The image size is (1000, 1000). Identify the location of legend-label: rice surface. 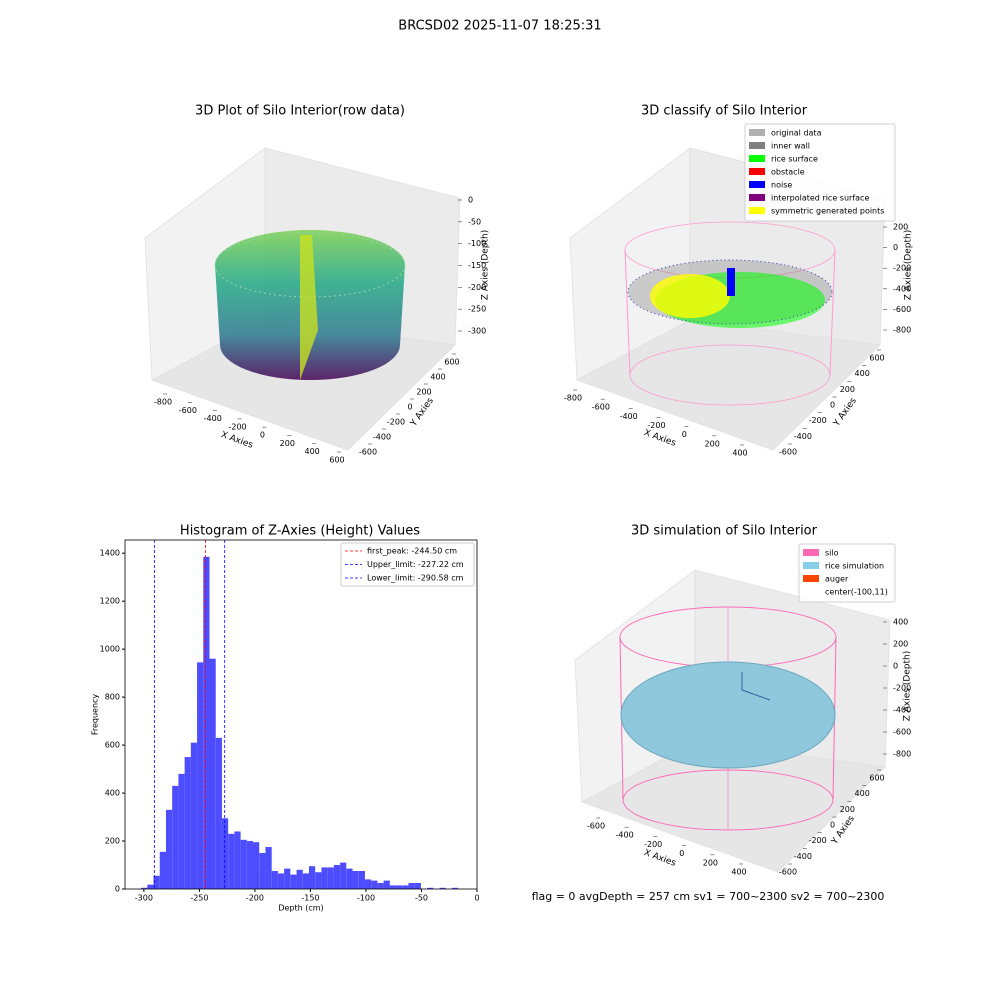
(794, 159).